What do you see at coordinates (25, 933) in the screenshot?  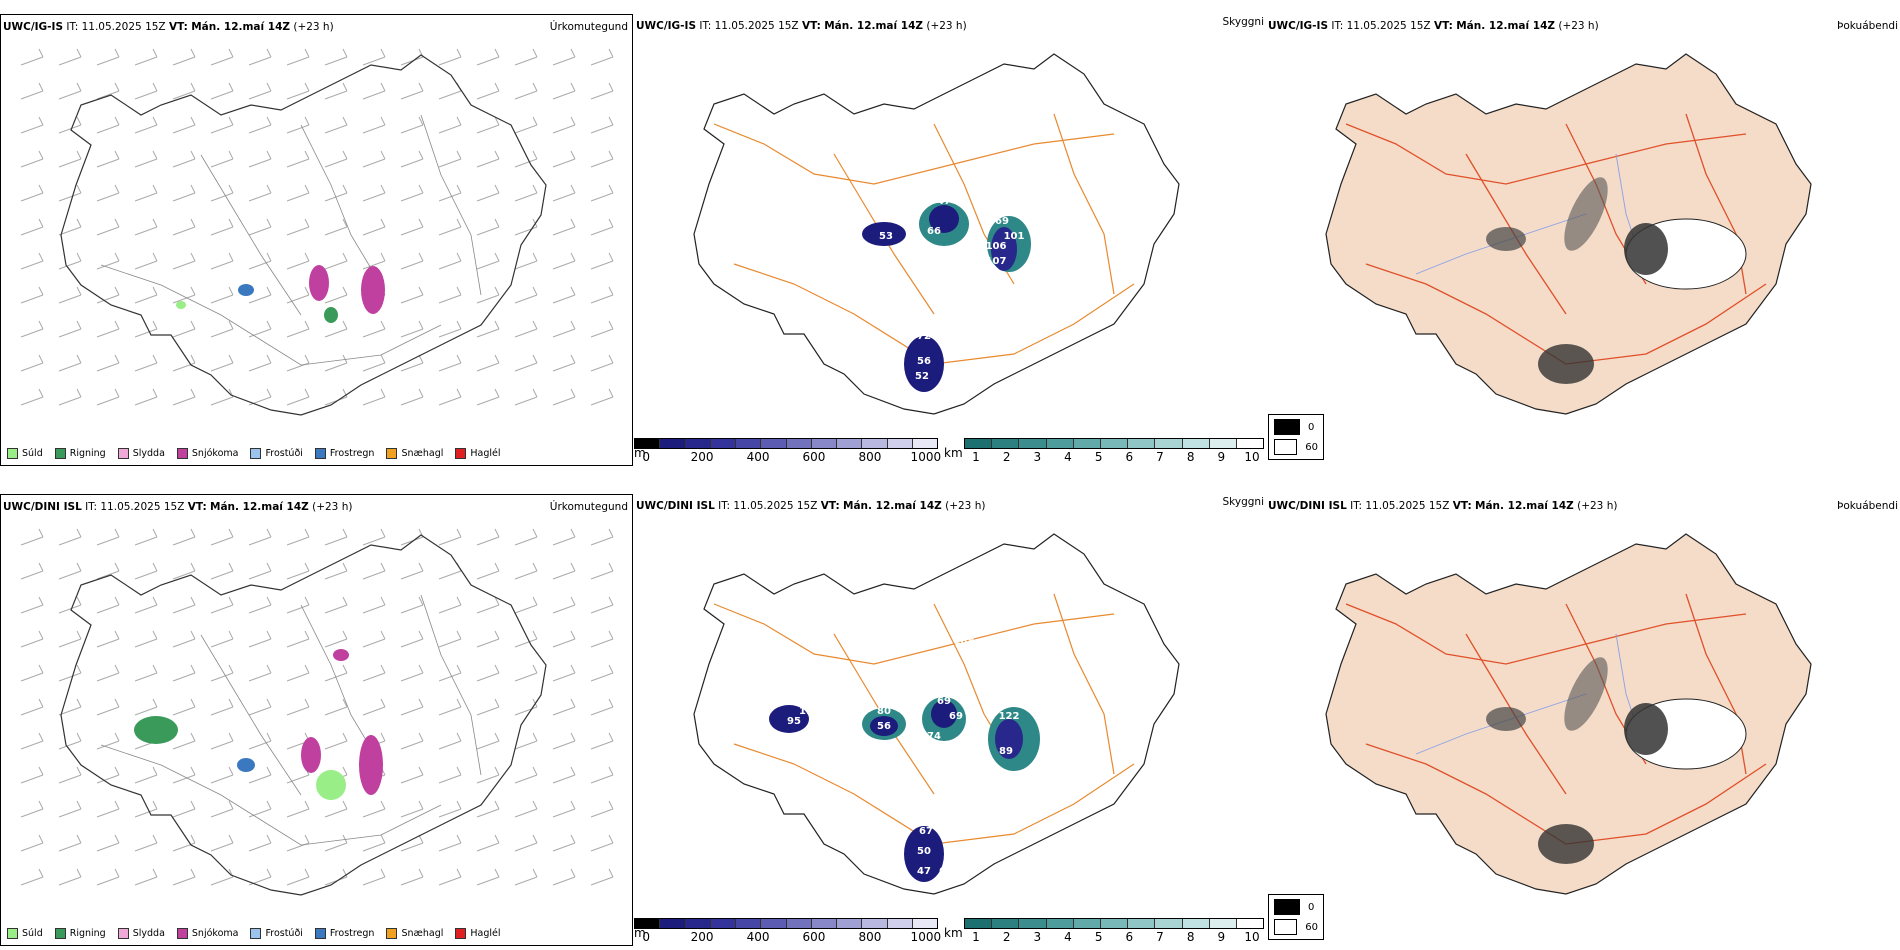 I see `legend-item: Súld` at bounding box center [25, 933].